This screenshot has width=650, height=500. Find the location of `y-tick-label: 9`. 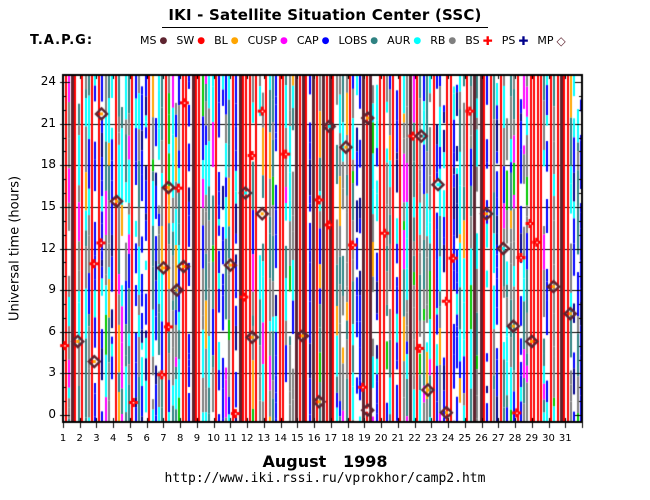

y-tick-label: 9 is located at coordinates (52, 289).